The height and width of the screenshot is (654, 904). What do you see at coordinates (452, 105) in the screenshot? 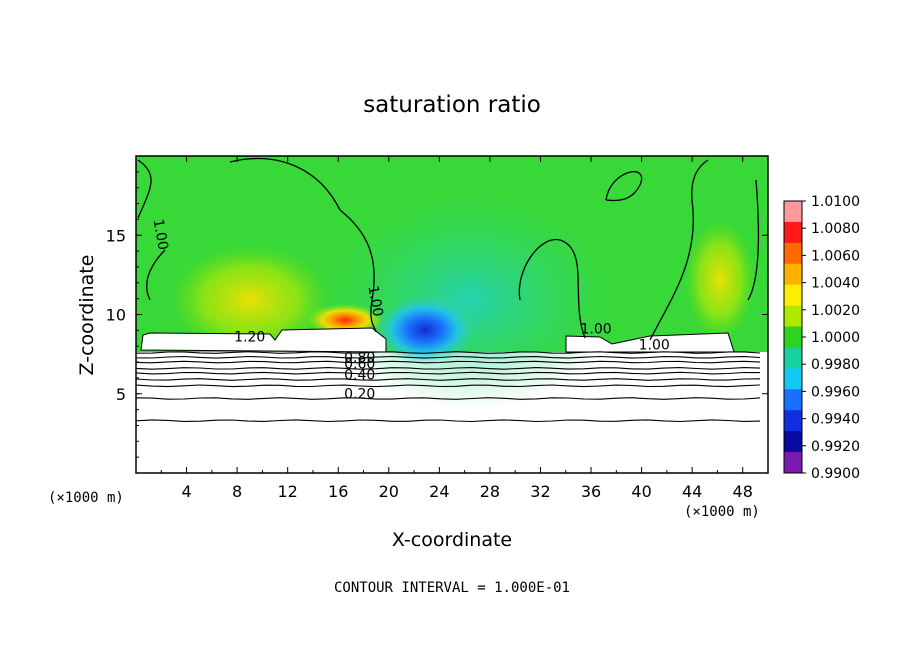
I see `chart-title: saturation ratio` at bounding box center [452, 105].